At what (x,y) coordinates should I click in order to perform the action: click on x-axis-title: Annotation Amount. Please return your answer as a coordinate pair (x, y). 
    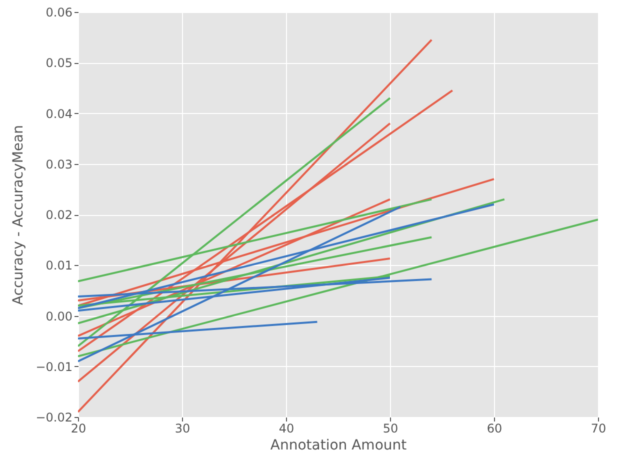
    Looking at the image, I should click on (339, 446).